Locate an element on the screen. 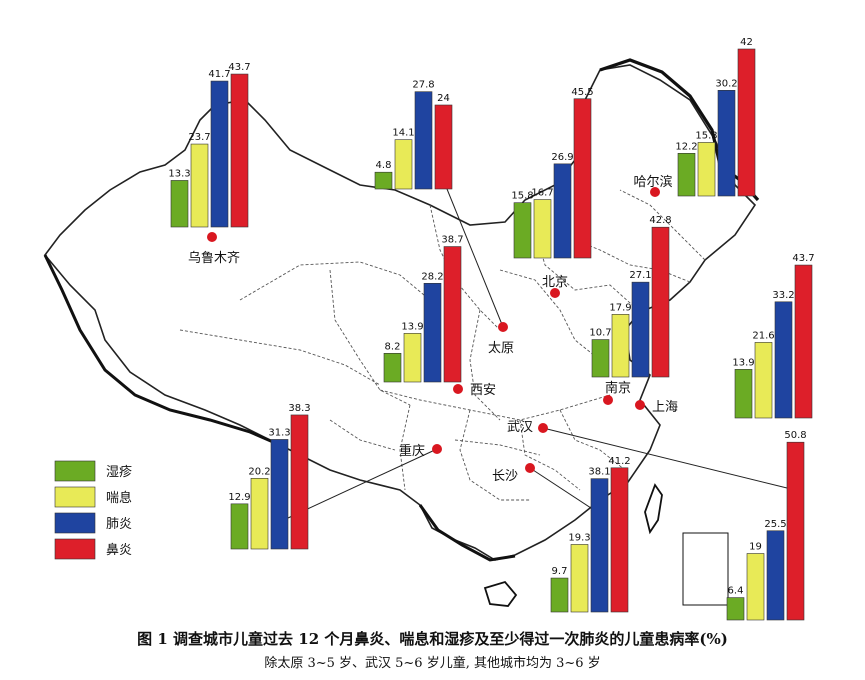  bar-value-label: 4.8 is located at coordinates (384, 165).